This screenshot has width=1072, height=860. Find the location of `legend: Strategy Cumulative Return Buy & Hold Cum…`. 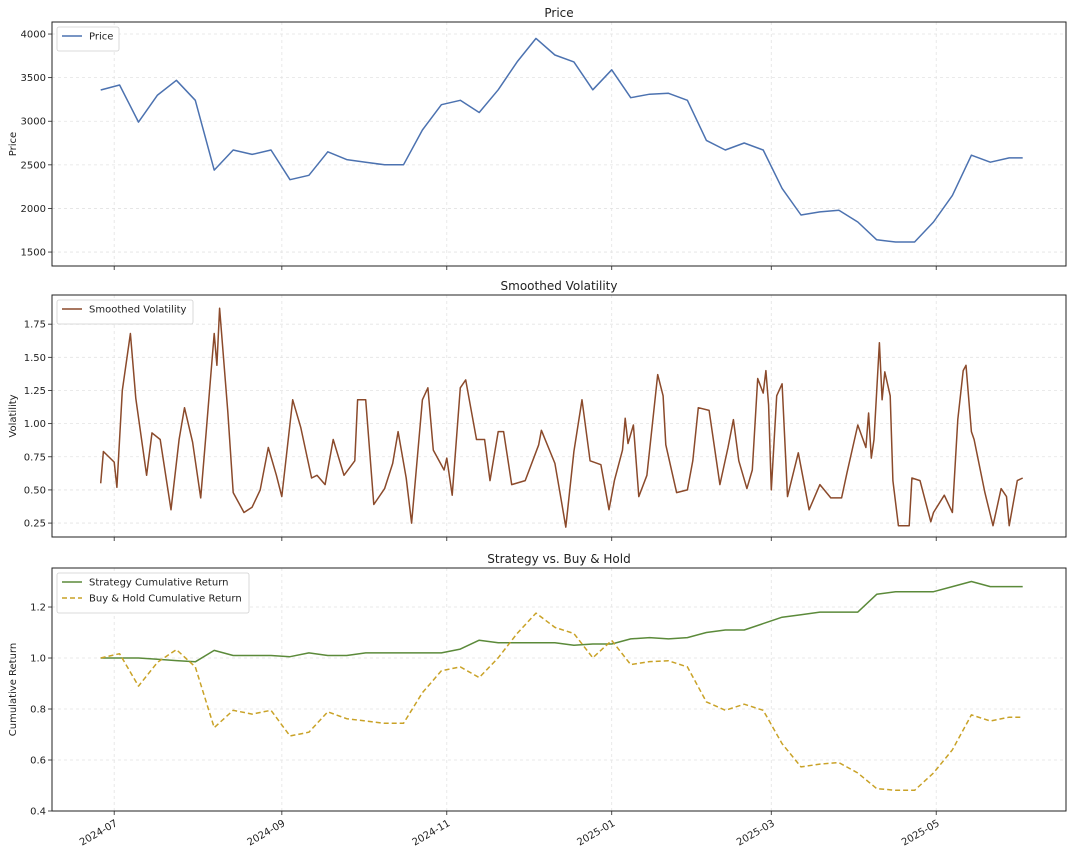

legend: Strategy Cumulative Return Buy & Hold Cum… is located at coordinates (153, 593).